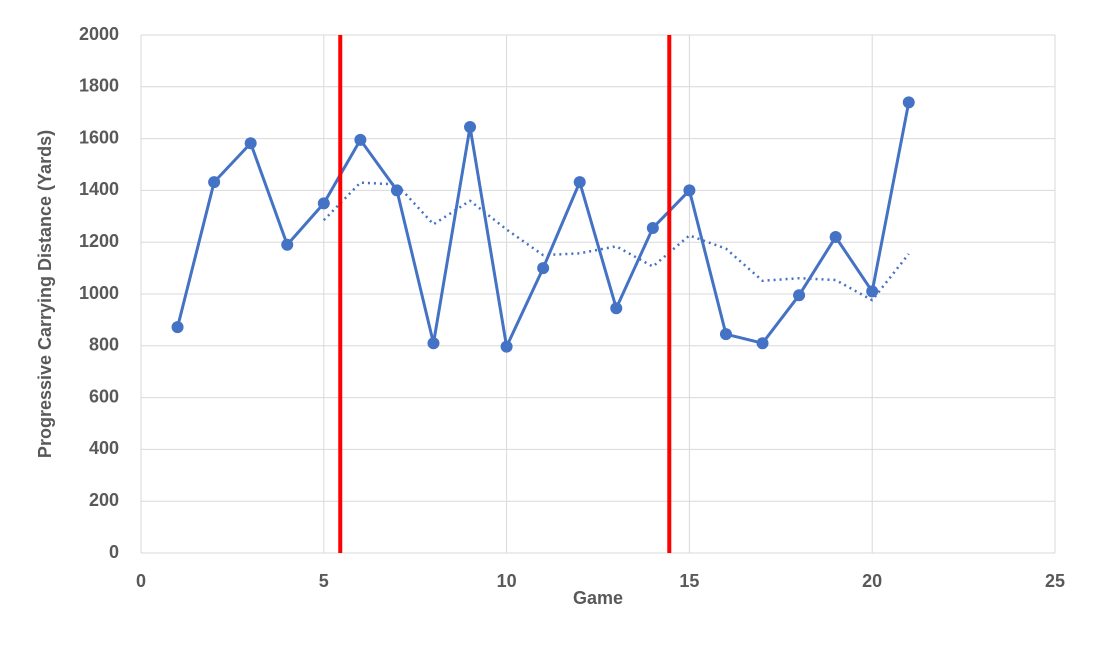  I want to click on y-tick-label: 1200, so click(99, 241).